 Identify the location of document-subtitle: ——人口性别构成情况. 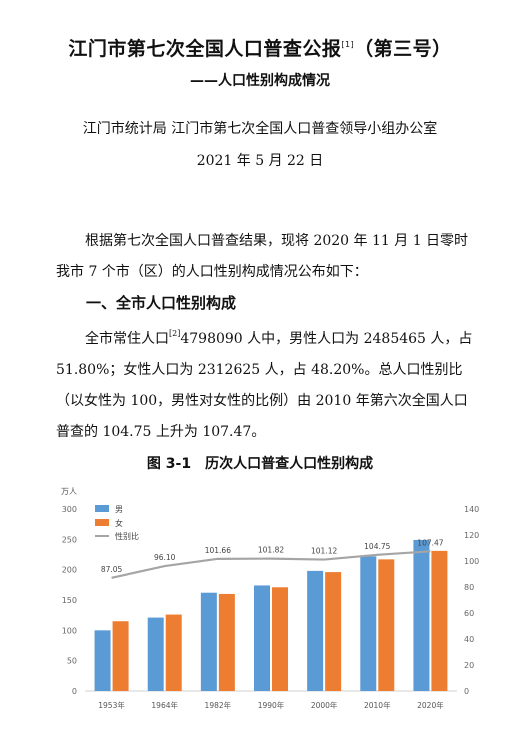
(260, 81).